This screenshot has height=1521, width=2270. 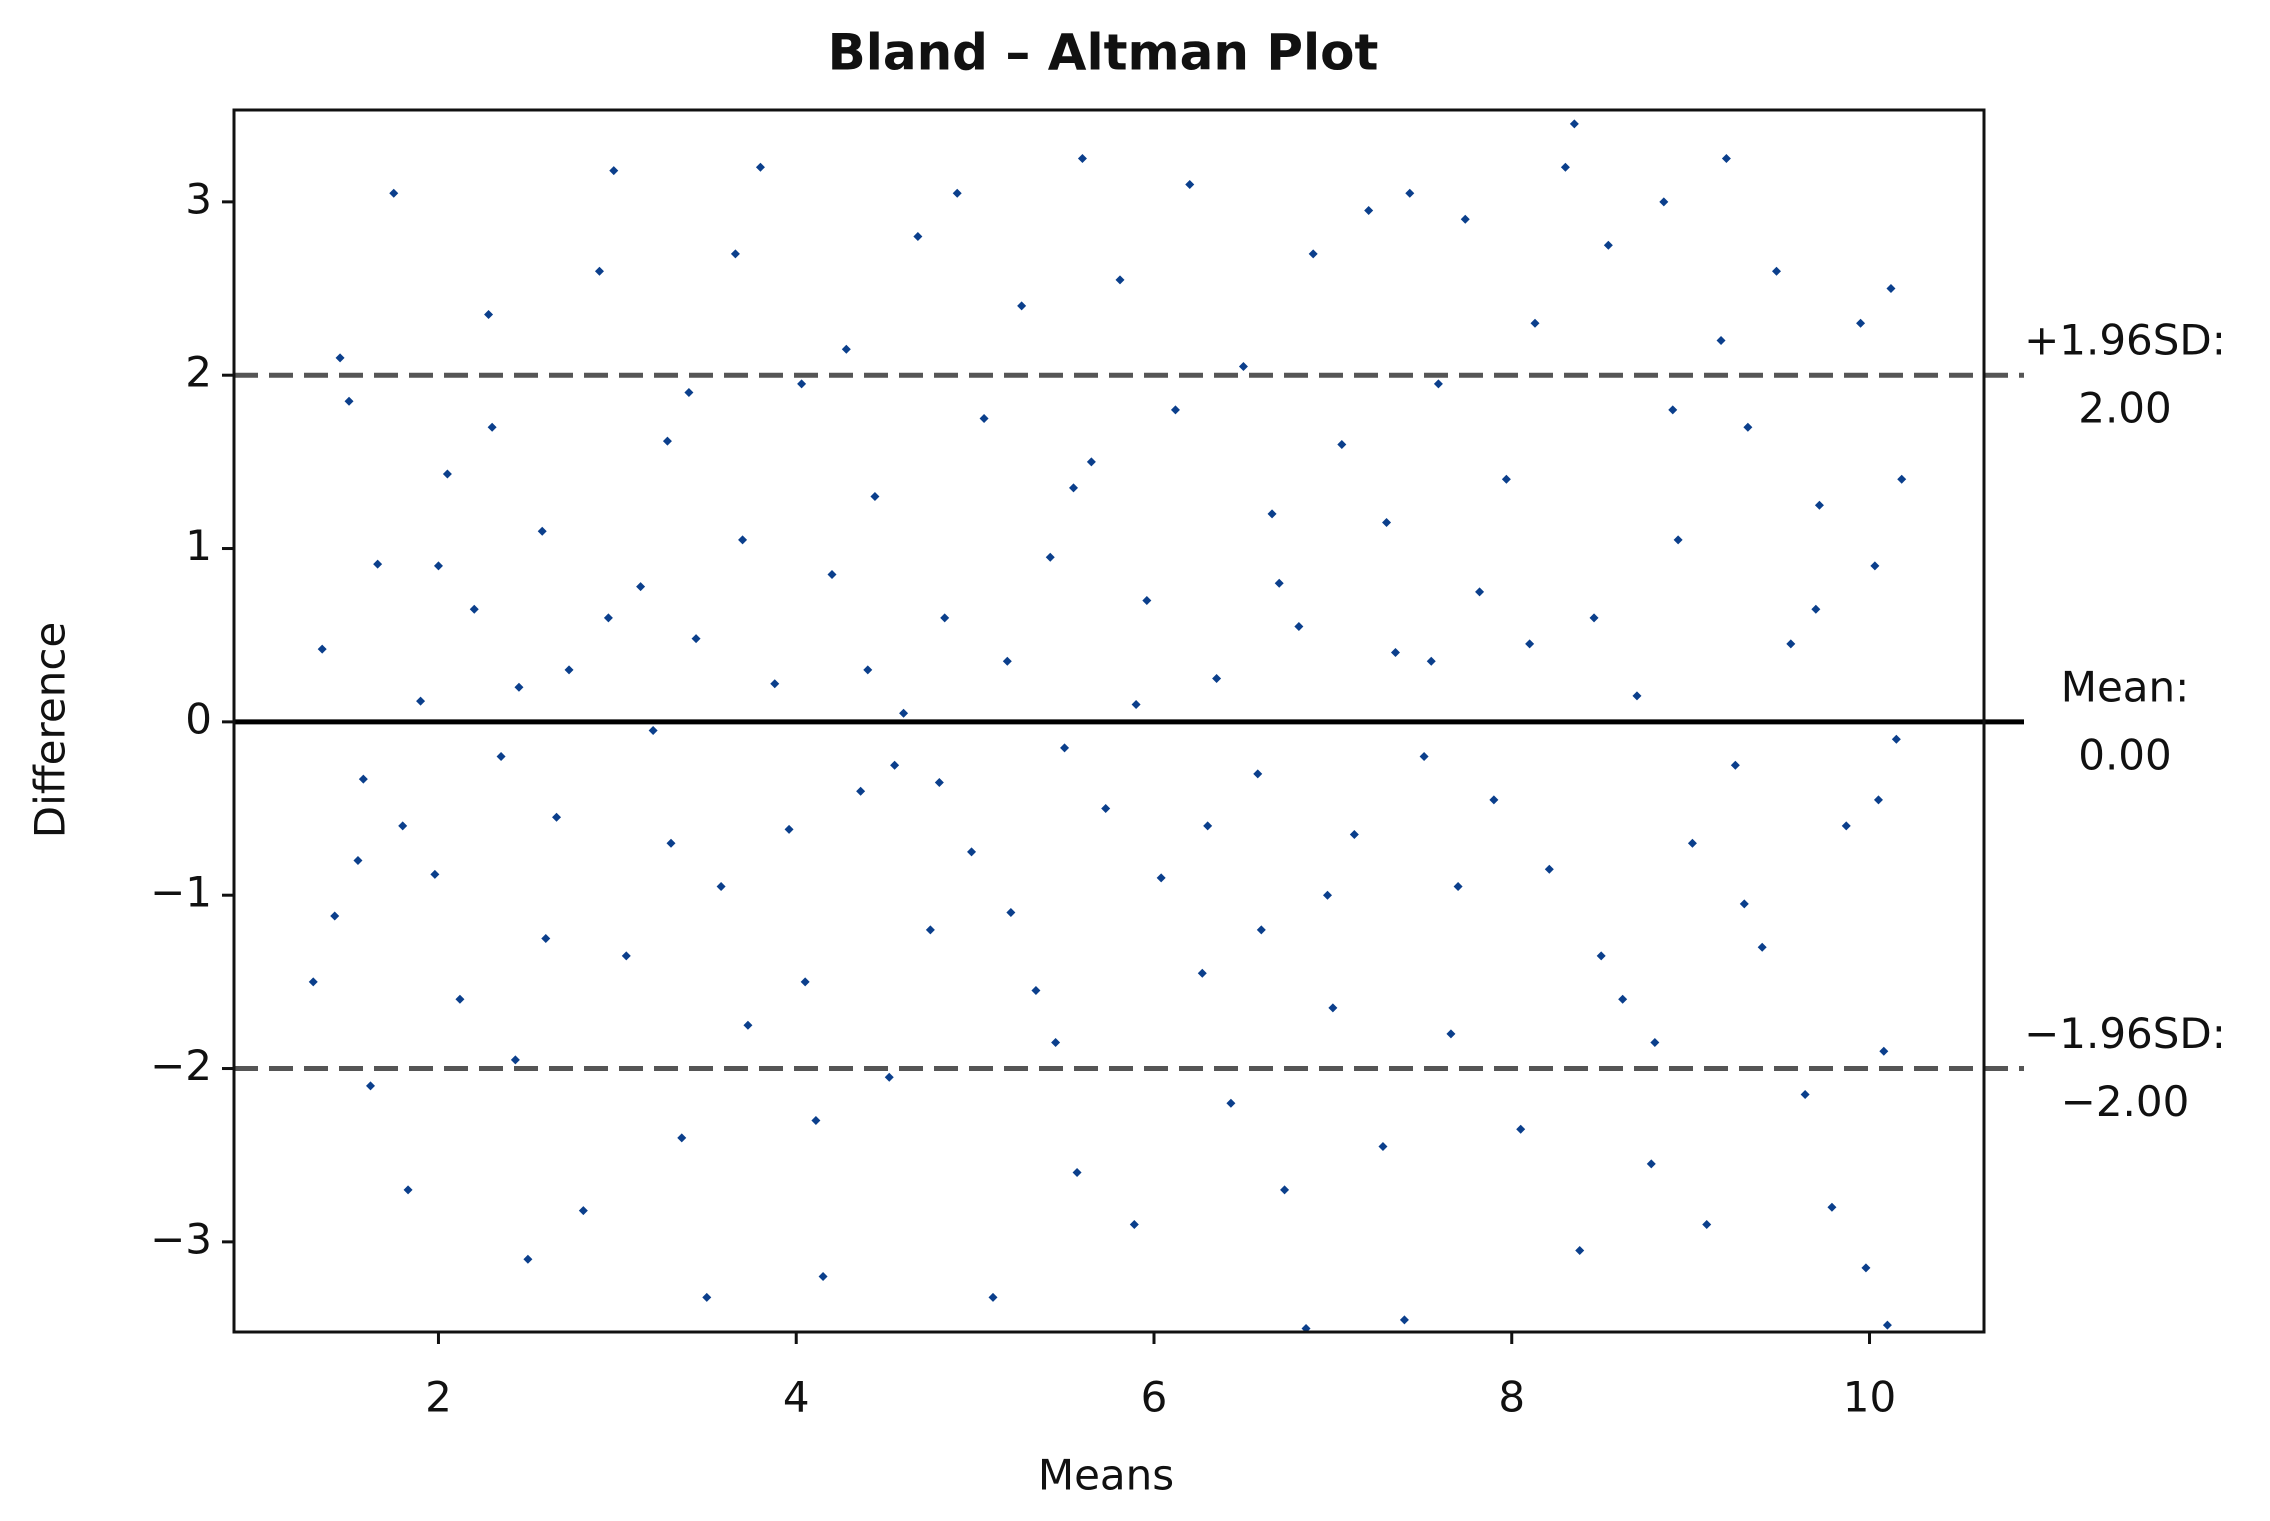 What do you see at coordinates (796, 1397) in the screenshot?
I see `x-tick-label: 4` at bounding box center [796, 1397].